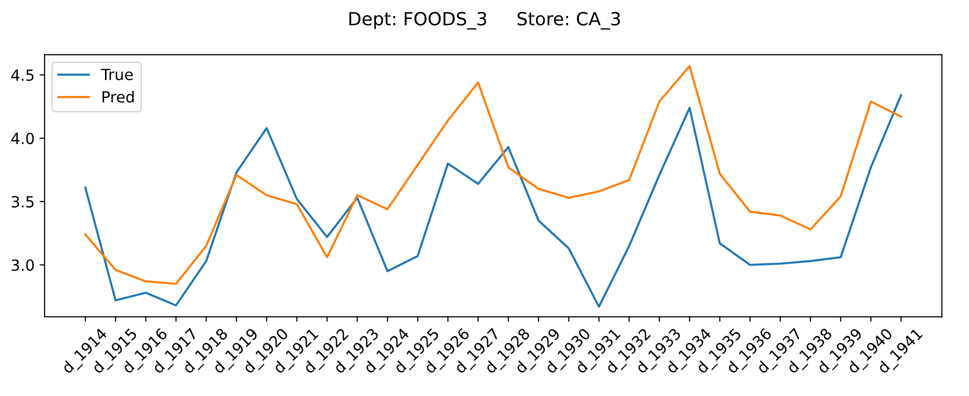  What do you see at coordinates (22, 75) in the screenshot?
I see `y-tick-label: 4.5` at bounding box center [22, 75].